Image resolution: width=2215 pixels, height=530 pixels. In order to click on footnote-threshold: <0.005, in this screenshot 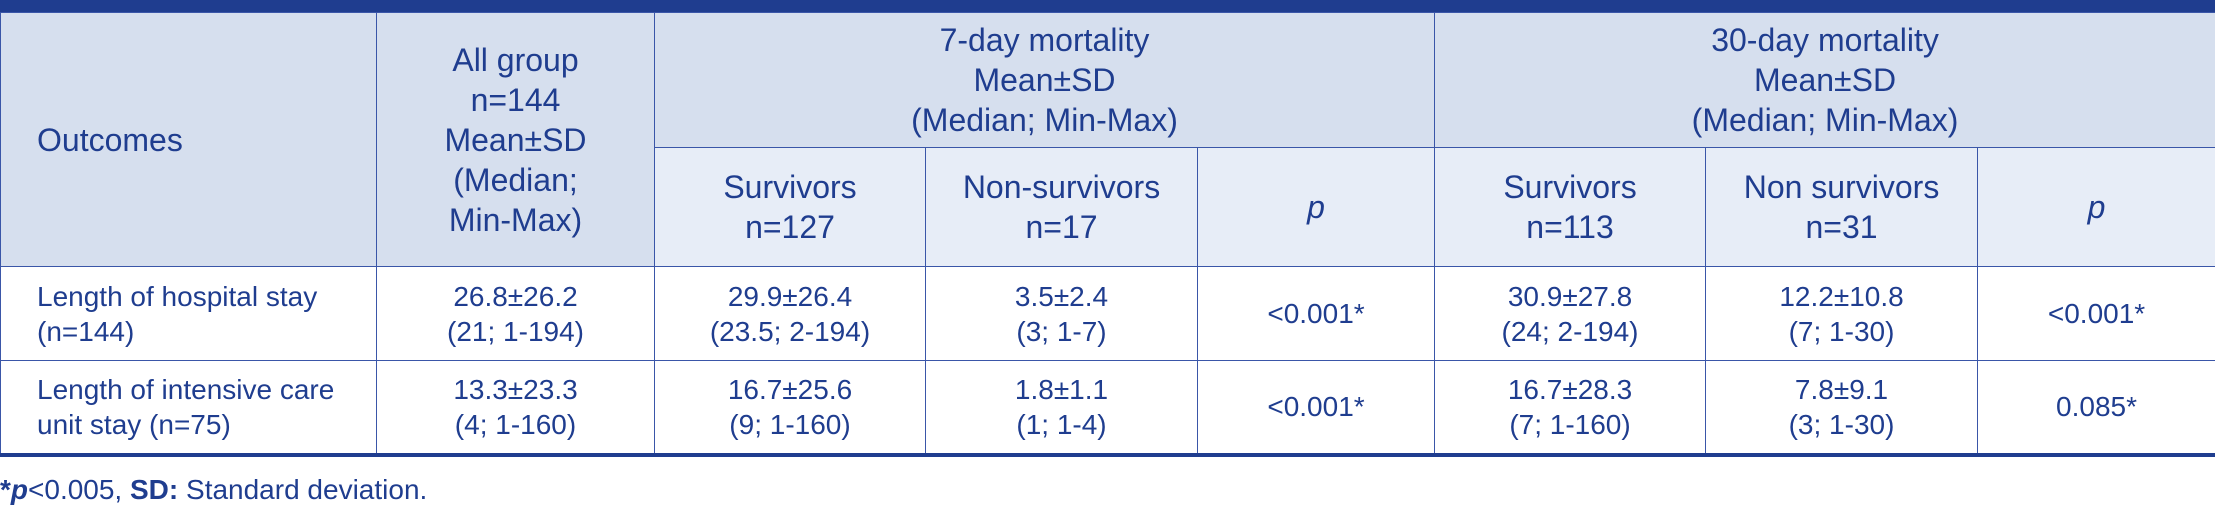, I will do `click(79, 489)`.